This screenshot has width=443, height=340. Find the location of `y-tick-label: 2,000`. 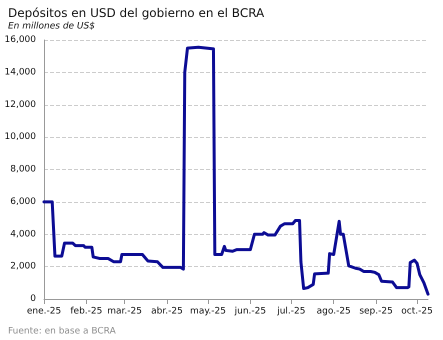

y-tick-label: 2,000 is located at coordinates (23, 267).